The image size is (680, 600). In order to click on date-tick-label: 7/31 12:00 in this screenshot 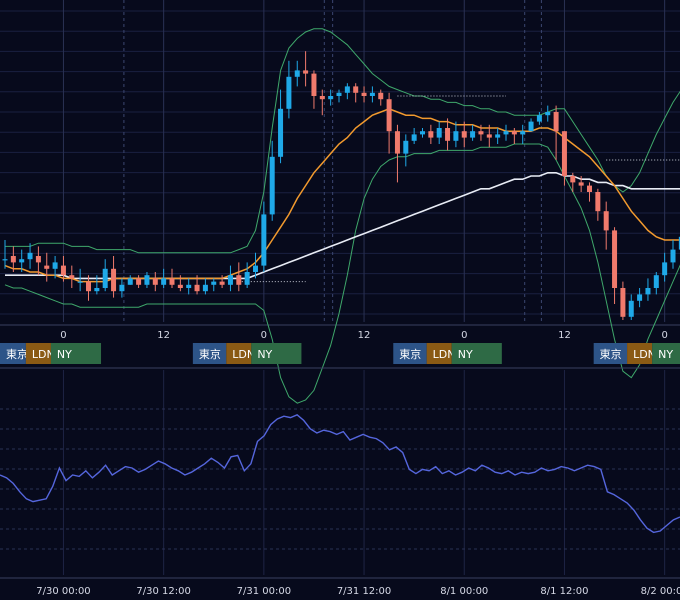, I will do `click(364, 591)`.